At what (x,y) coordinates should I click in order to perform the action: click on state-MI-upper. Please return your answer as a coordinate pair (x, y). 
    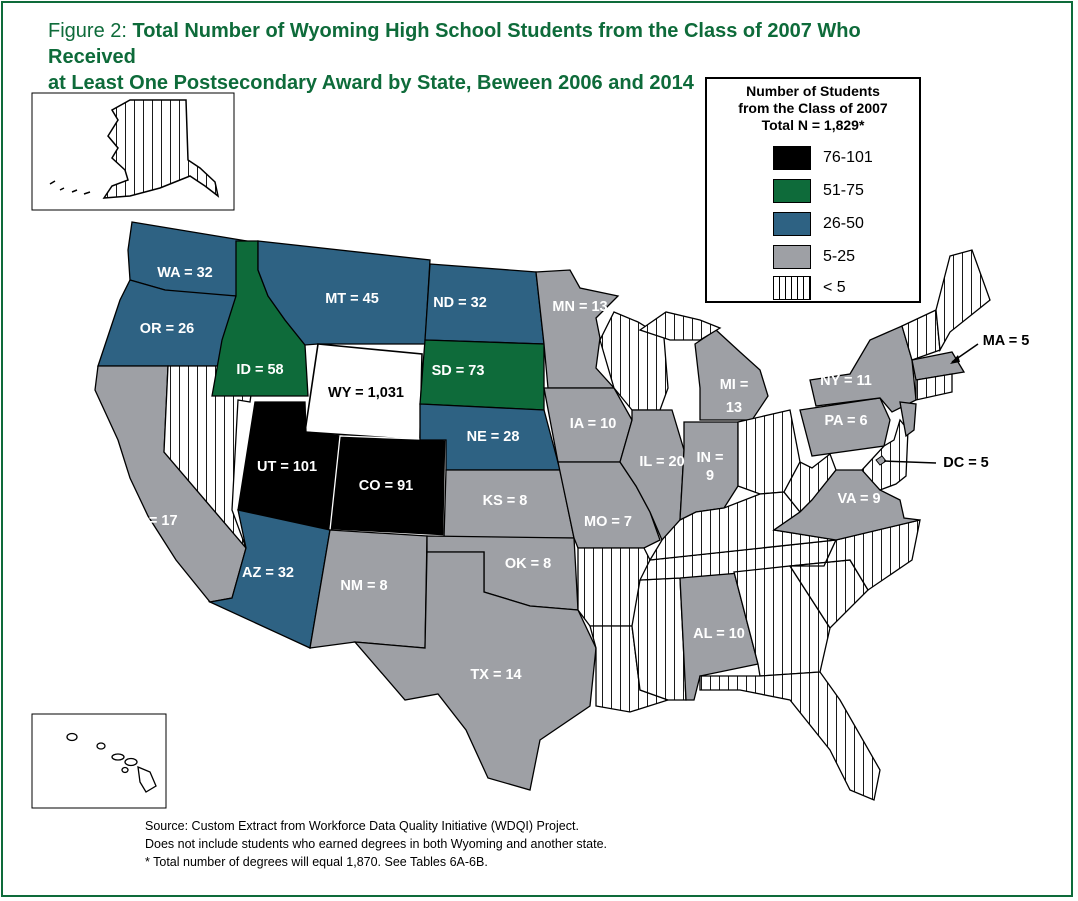
    Looking at the image, I should click on (680, 326).